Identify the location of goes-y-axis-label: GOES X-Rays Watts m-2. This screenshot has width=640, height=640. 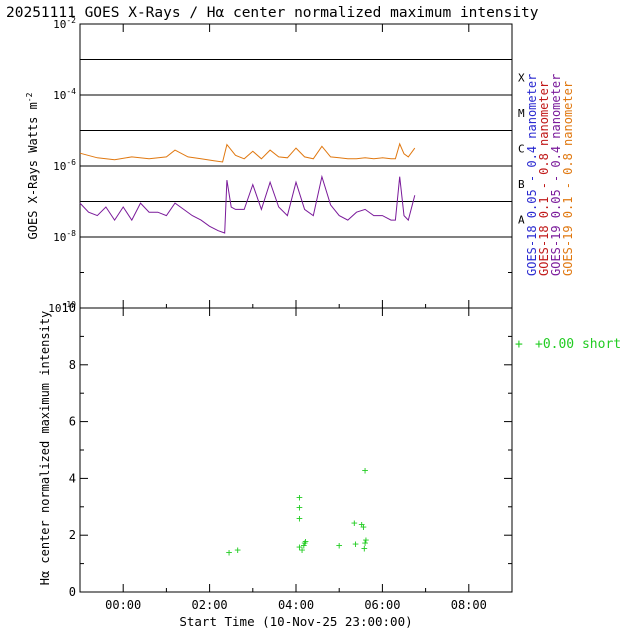
(32, 165).